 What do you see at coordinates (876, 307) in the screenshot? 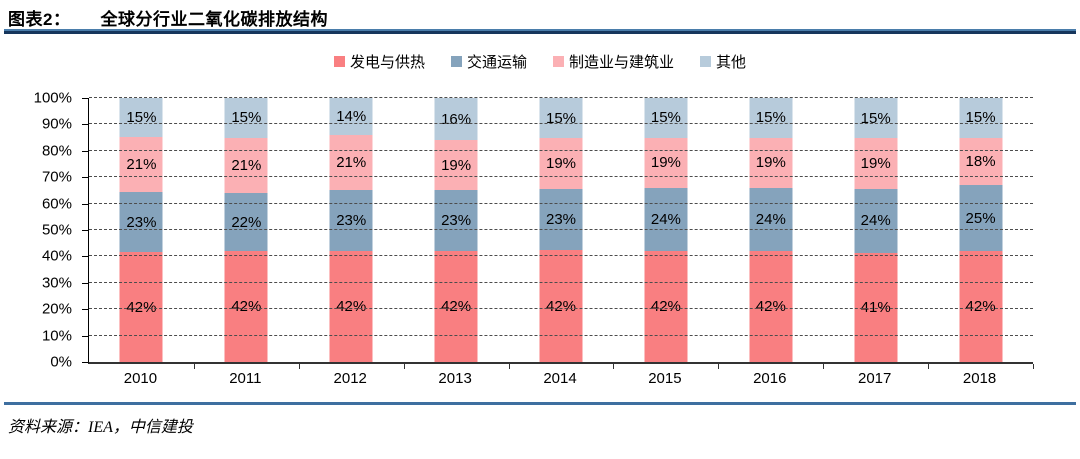
I see `bar-segment: 41%` at bounding box center [876, 307].